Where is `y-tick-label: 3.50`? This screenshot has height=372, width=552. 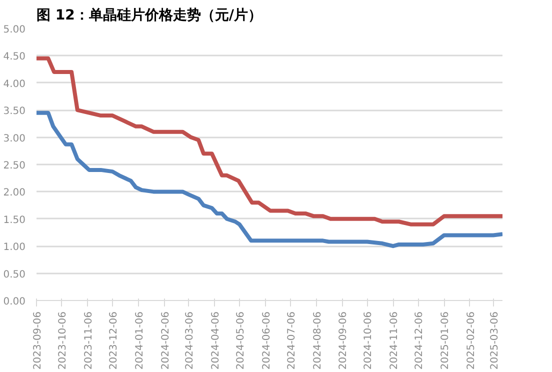
y-tick-label: 3.50 is located at coordinates (14, 112).